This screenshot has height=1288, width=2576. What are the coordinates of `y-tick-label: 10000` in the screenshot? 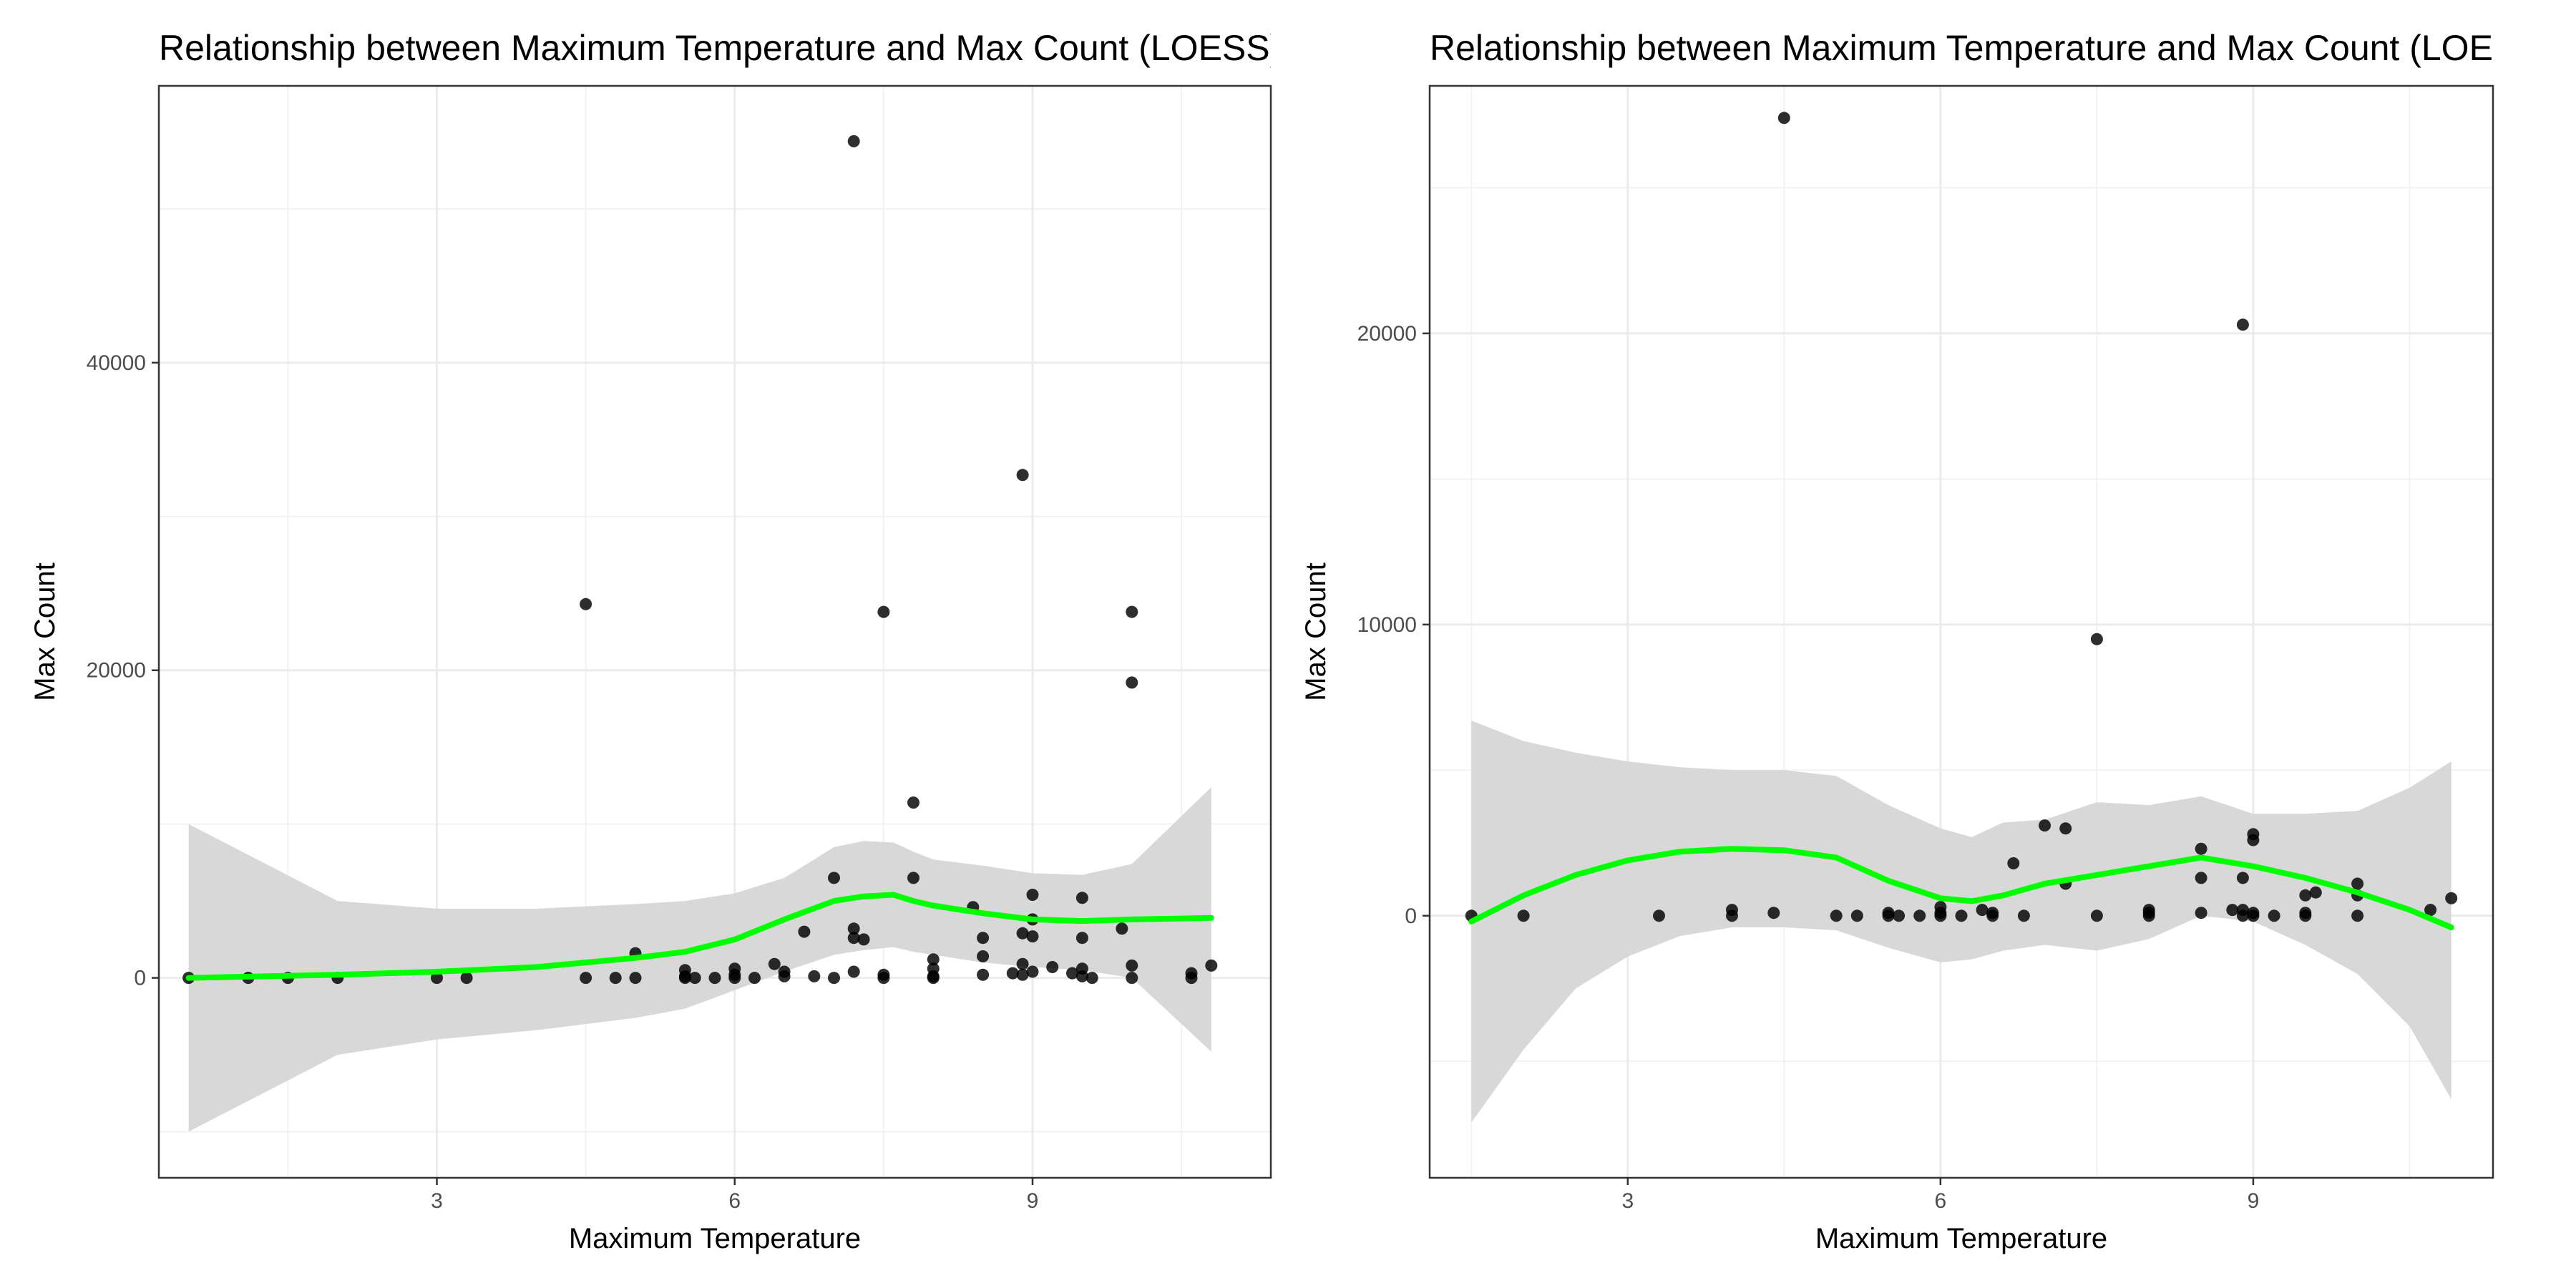 It's located at (1387, 625).